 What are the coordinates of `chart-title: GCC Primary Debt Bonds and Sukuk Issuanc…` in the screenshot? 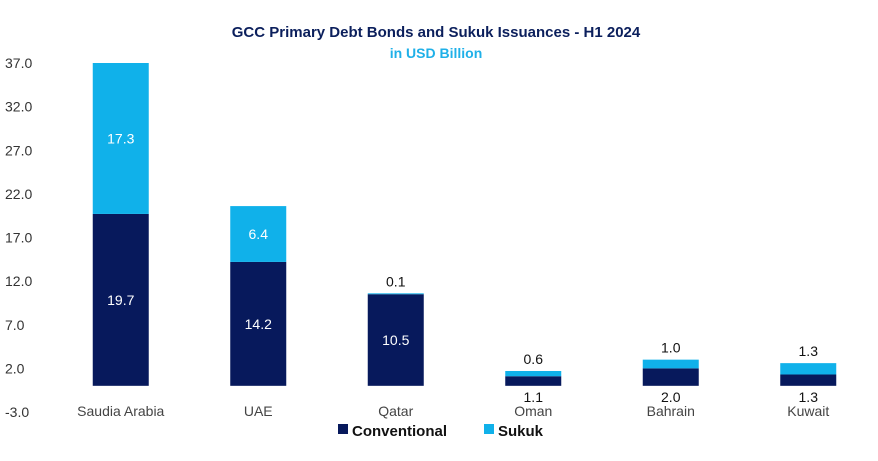 It's located at (436, 32).